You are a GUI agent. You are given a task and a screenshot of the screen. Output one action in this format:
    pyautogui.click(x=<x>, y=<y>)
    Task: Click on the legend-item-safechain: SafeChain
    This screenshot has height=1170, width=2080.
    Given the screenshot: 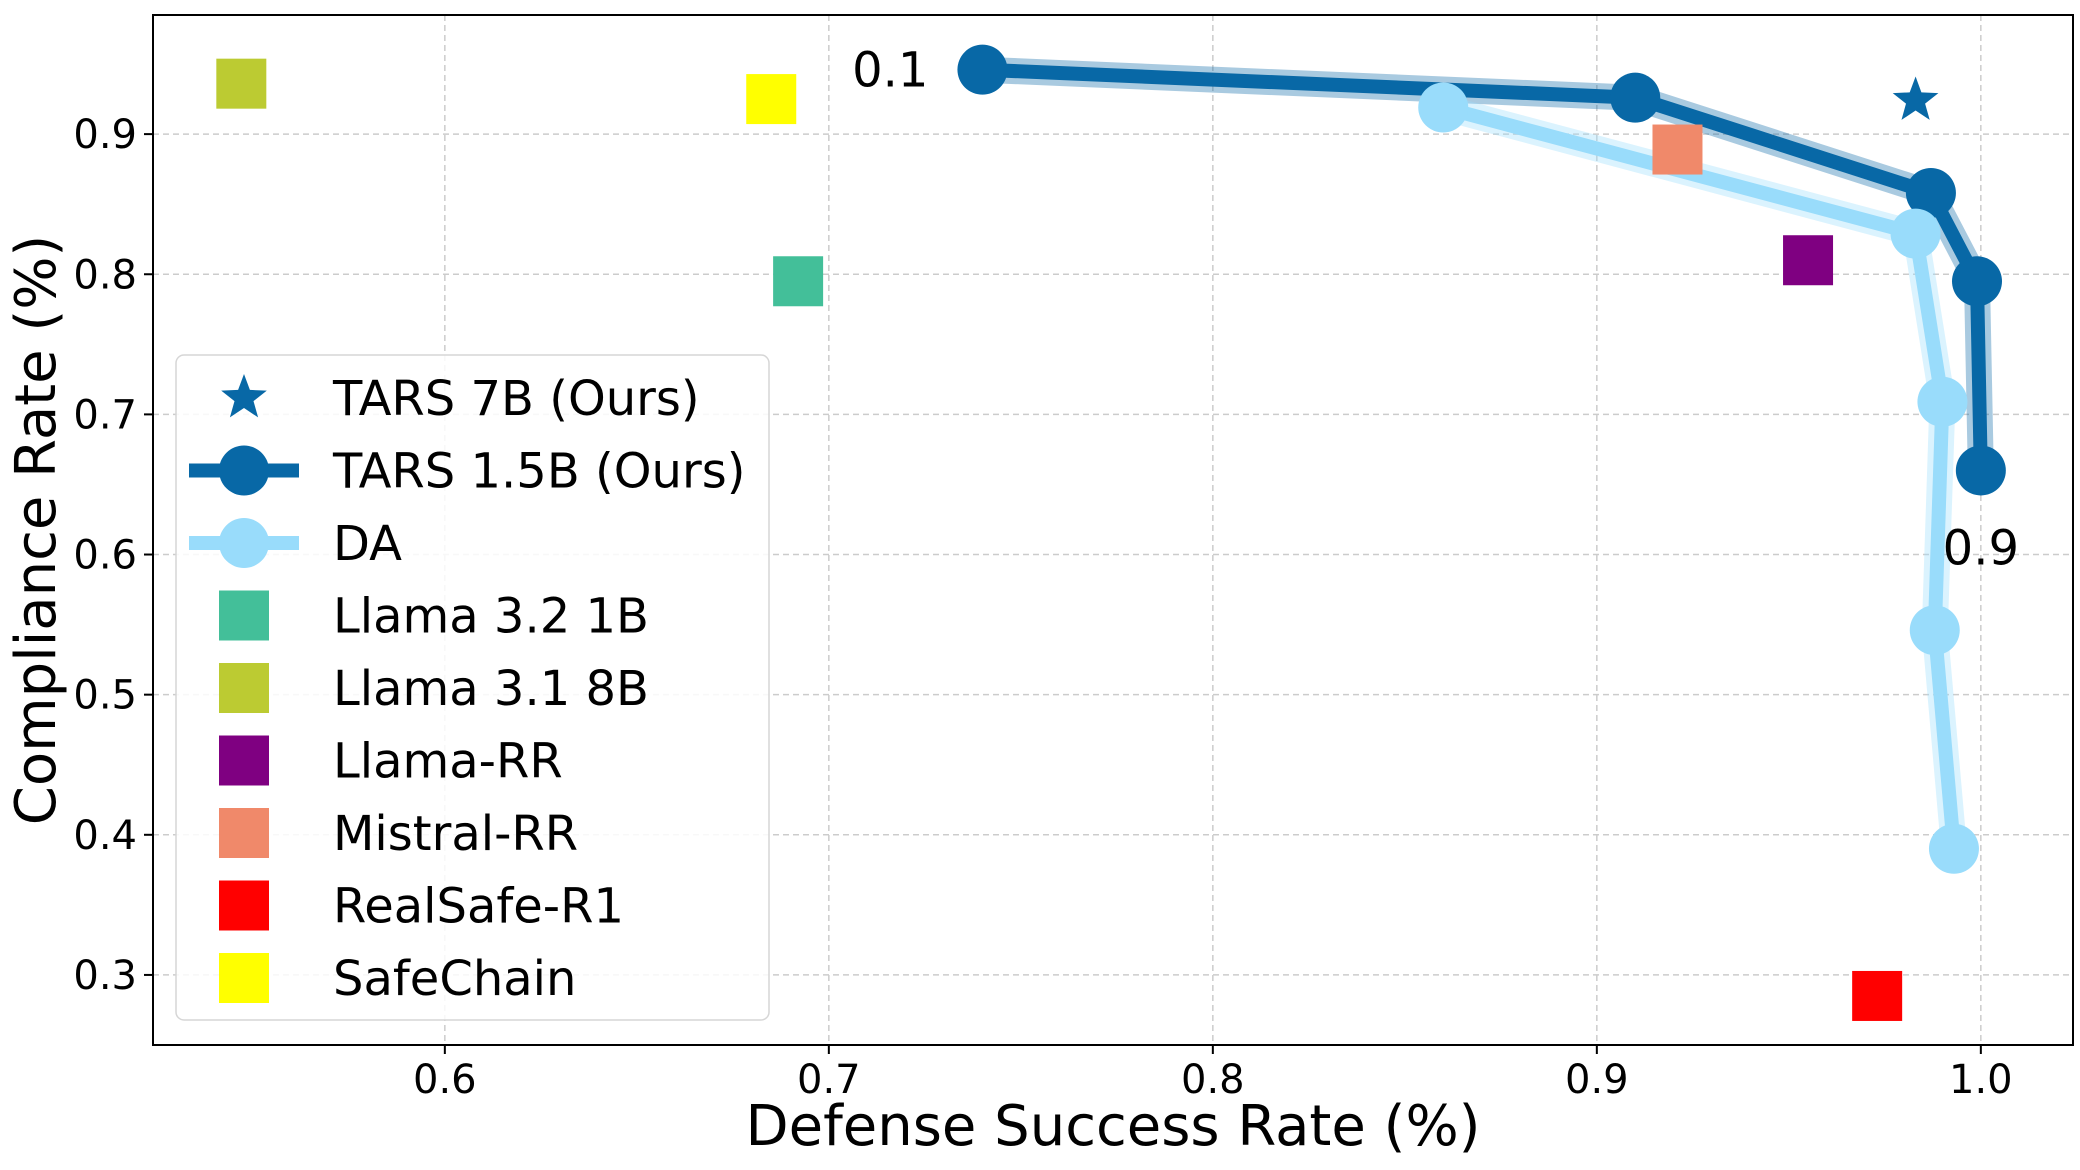 What is the action you would take?
    pyautogui.click(x=397, y=979)
    